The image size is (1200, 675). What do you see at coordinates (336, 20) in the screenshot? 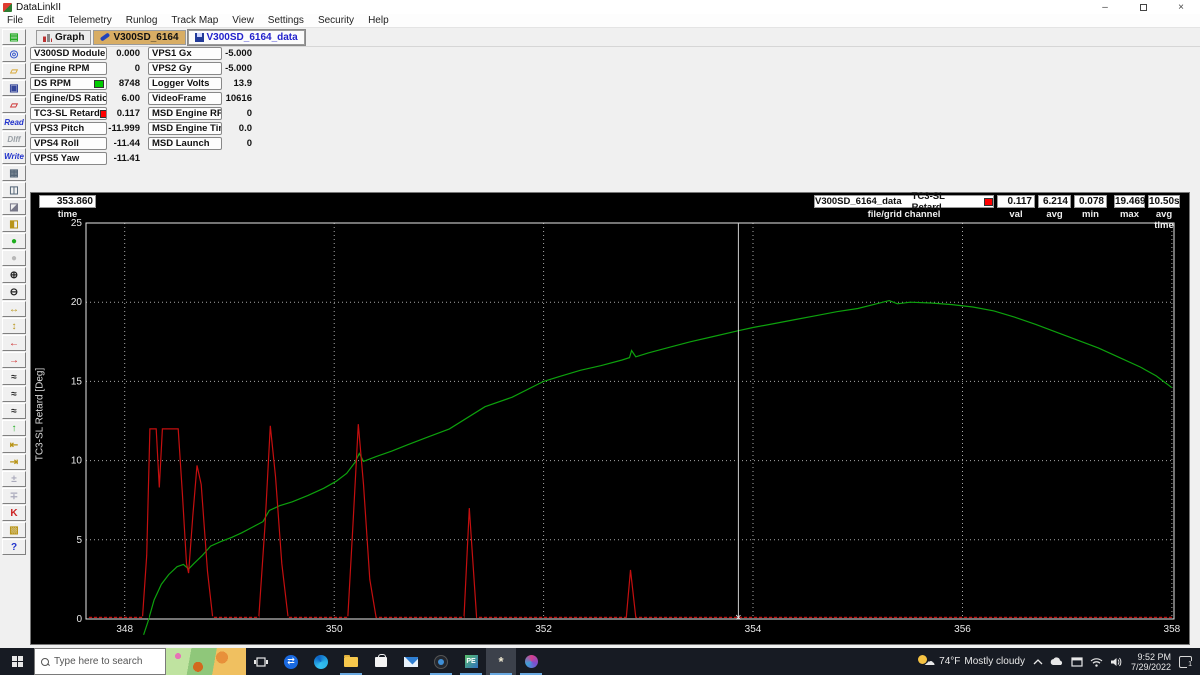
I see `menu-security: Security` at bounding box center [336, 20].